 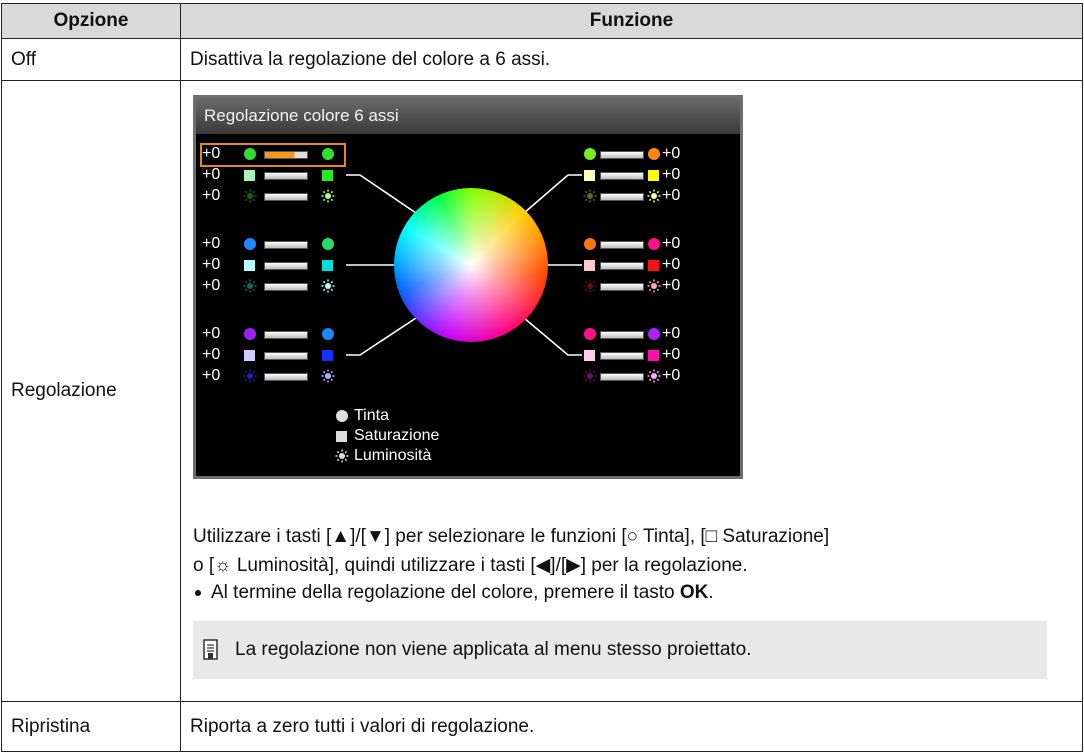 What do you see at coordinates (198, 592) in the screenshot?
I see `bullet` at bounding box center [198, 592].